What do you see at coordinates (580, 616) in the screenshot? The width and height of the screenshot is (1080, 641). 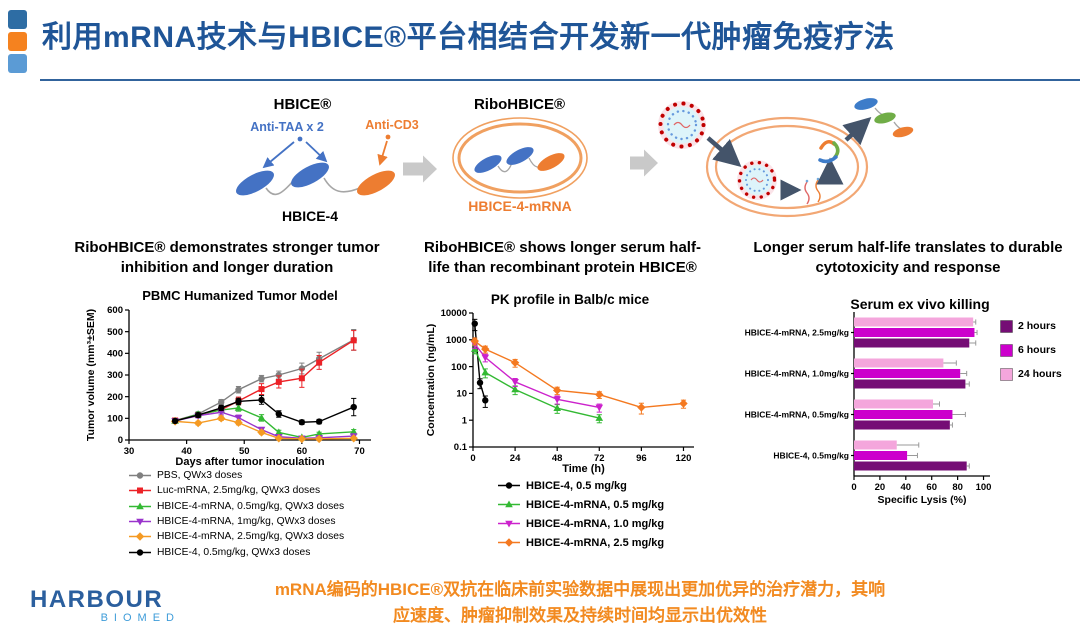 I see `footer-message-line2: 应速度、肿瘤抑制效果及持续时间均显示出优效性` at bounding box center [580, 616].